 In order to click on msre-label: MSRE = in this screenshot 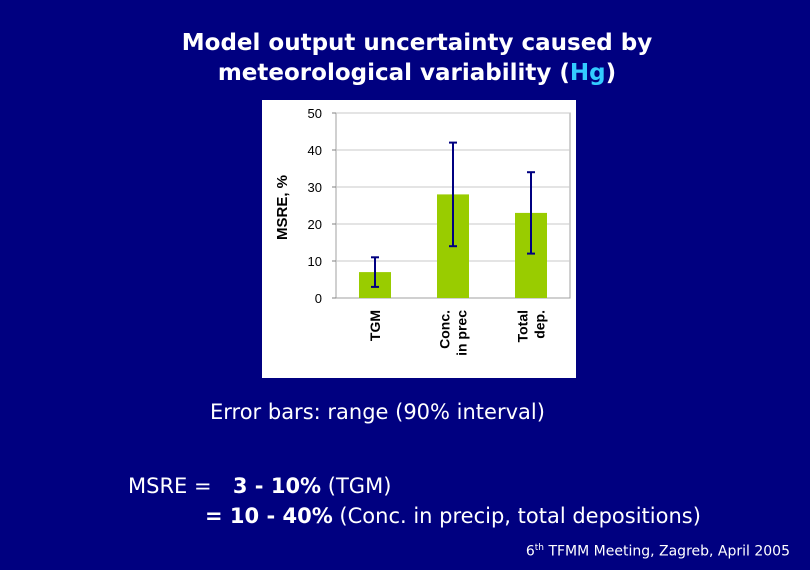, I will do `click(173, 486)`.